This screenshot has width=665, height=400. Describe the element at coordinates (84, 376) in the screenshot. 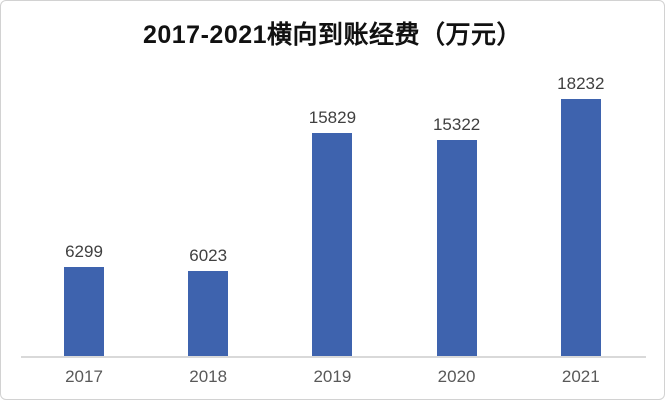

I see `category-label: 2017` at that location.